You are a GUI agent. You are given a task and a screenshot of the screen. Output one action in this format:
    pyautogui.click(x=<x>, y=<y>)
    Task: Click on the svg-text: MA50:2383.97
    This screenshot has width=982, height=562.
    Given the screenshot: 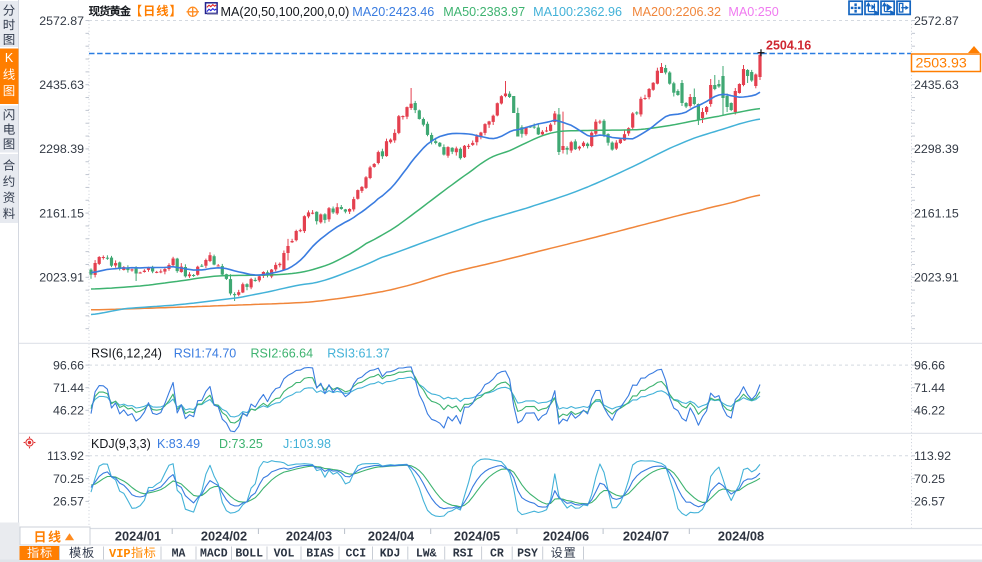 What is the action you would take?
    pyautogui.click(x=484, y=12)
    